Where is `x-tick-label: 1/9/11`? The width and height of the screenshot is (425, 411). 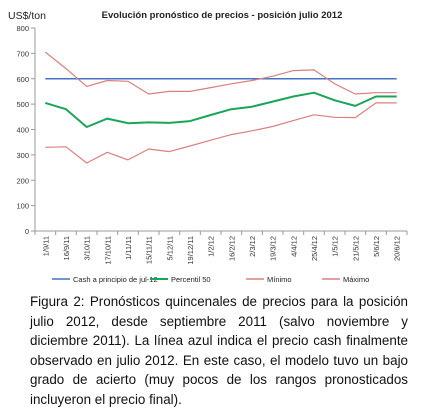 x-tick-label: 1/9/11 is located at coordinates (45, 246).